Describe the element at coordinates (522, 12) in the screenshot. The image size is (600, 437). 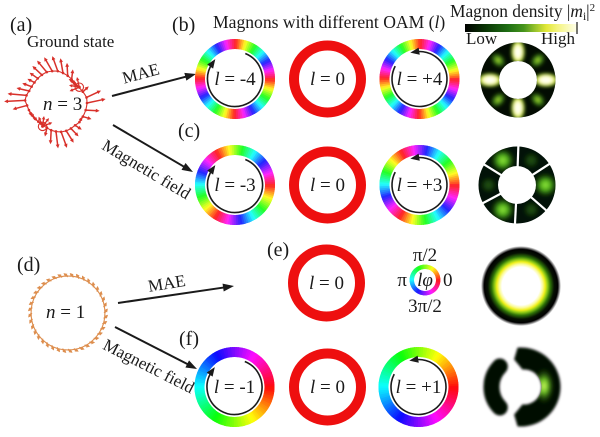
I see `svg-text: Magnon density |mi|2` at that location.